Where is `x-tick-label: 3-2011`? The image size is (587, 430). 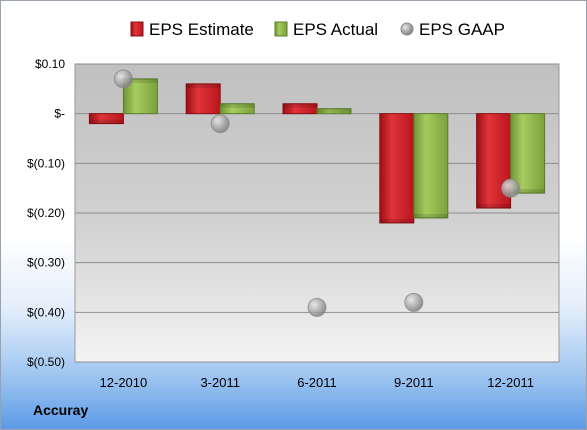 x-tick-label: 3-2011 is located at coordinates (220, 382).